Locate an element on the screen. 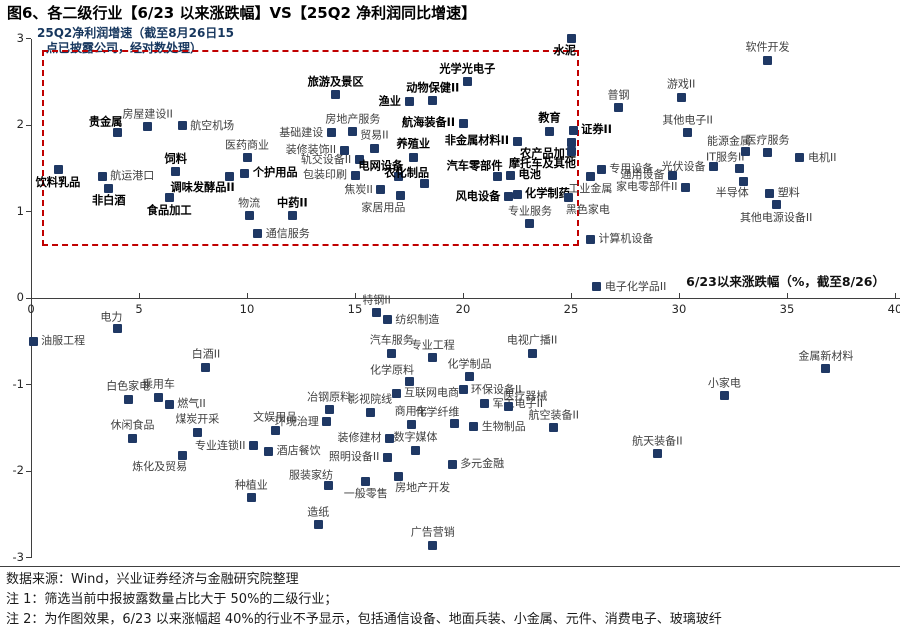  footnote-1: 注 1：筛选当前中报披露数量占比大于 50%的二级行业； is located at coordinates (172, 600).